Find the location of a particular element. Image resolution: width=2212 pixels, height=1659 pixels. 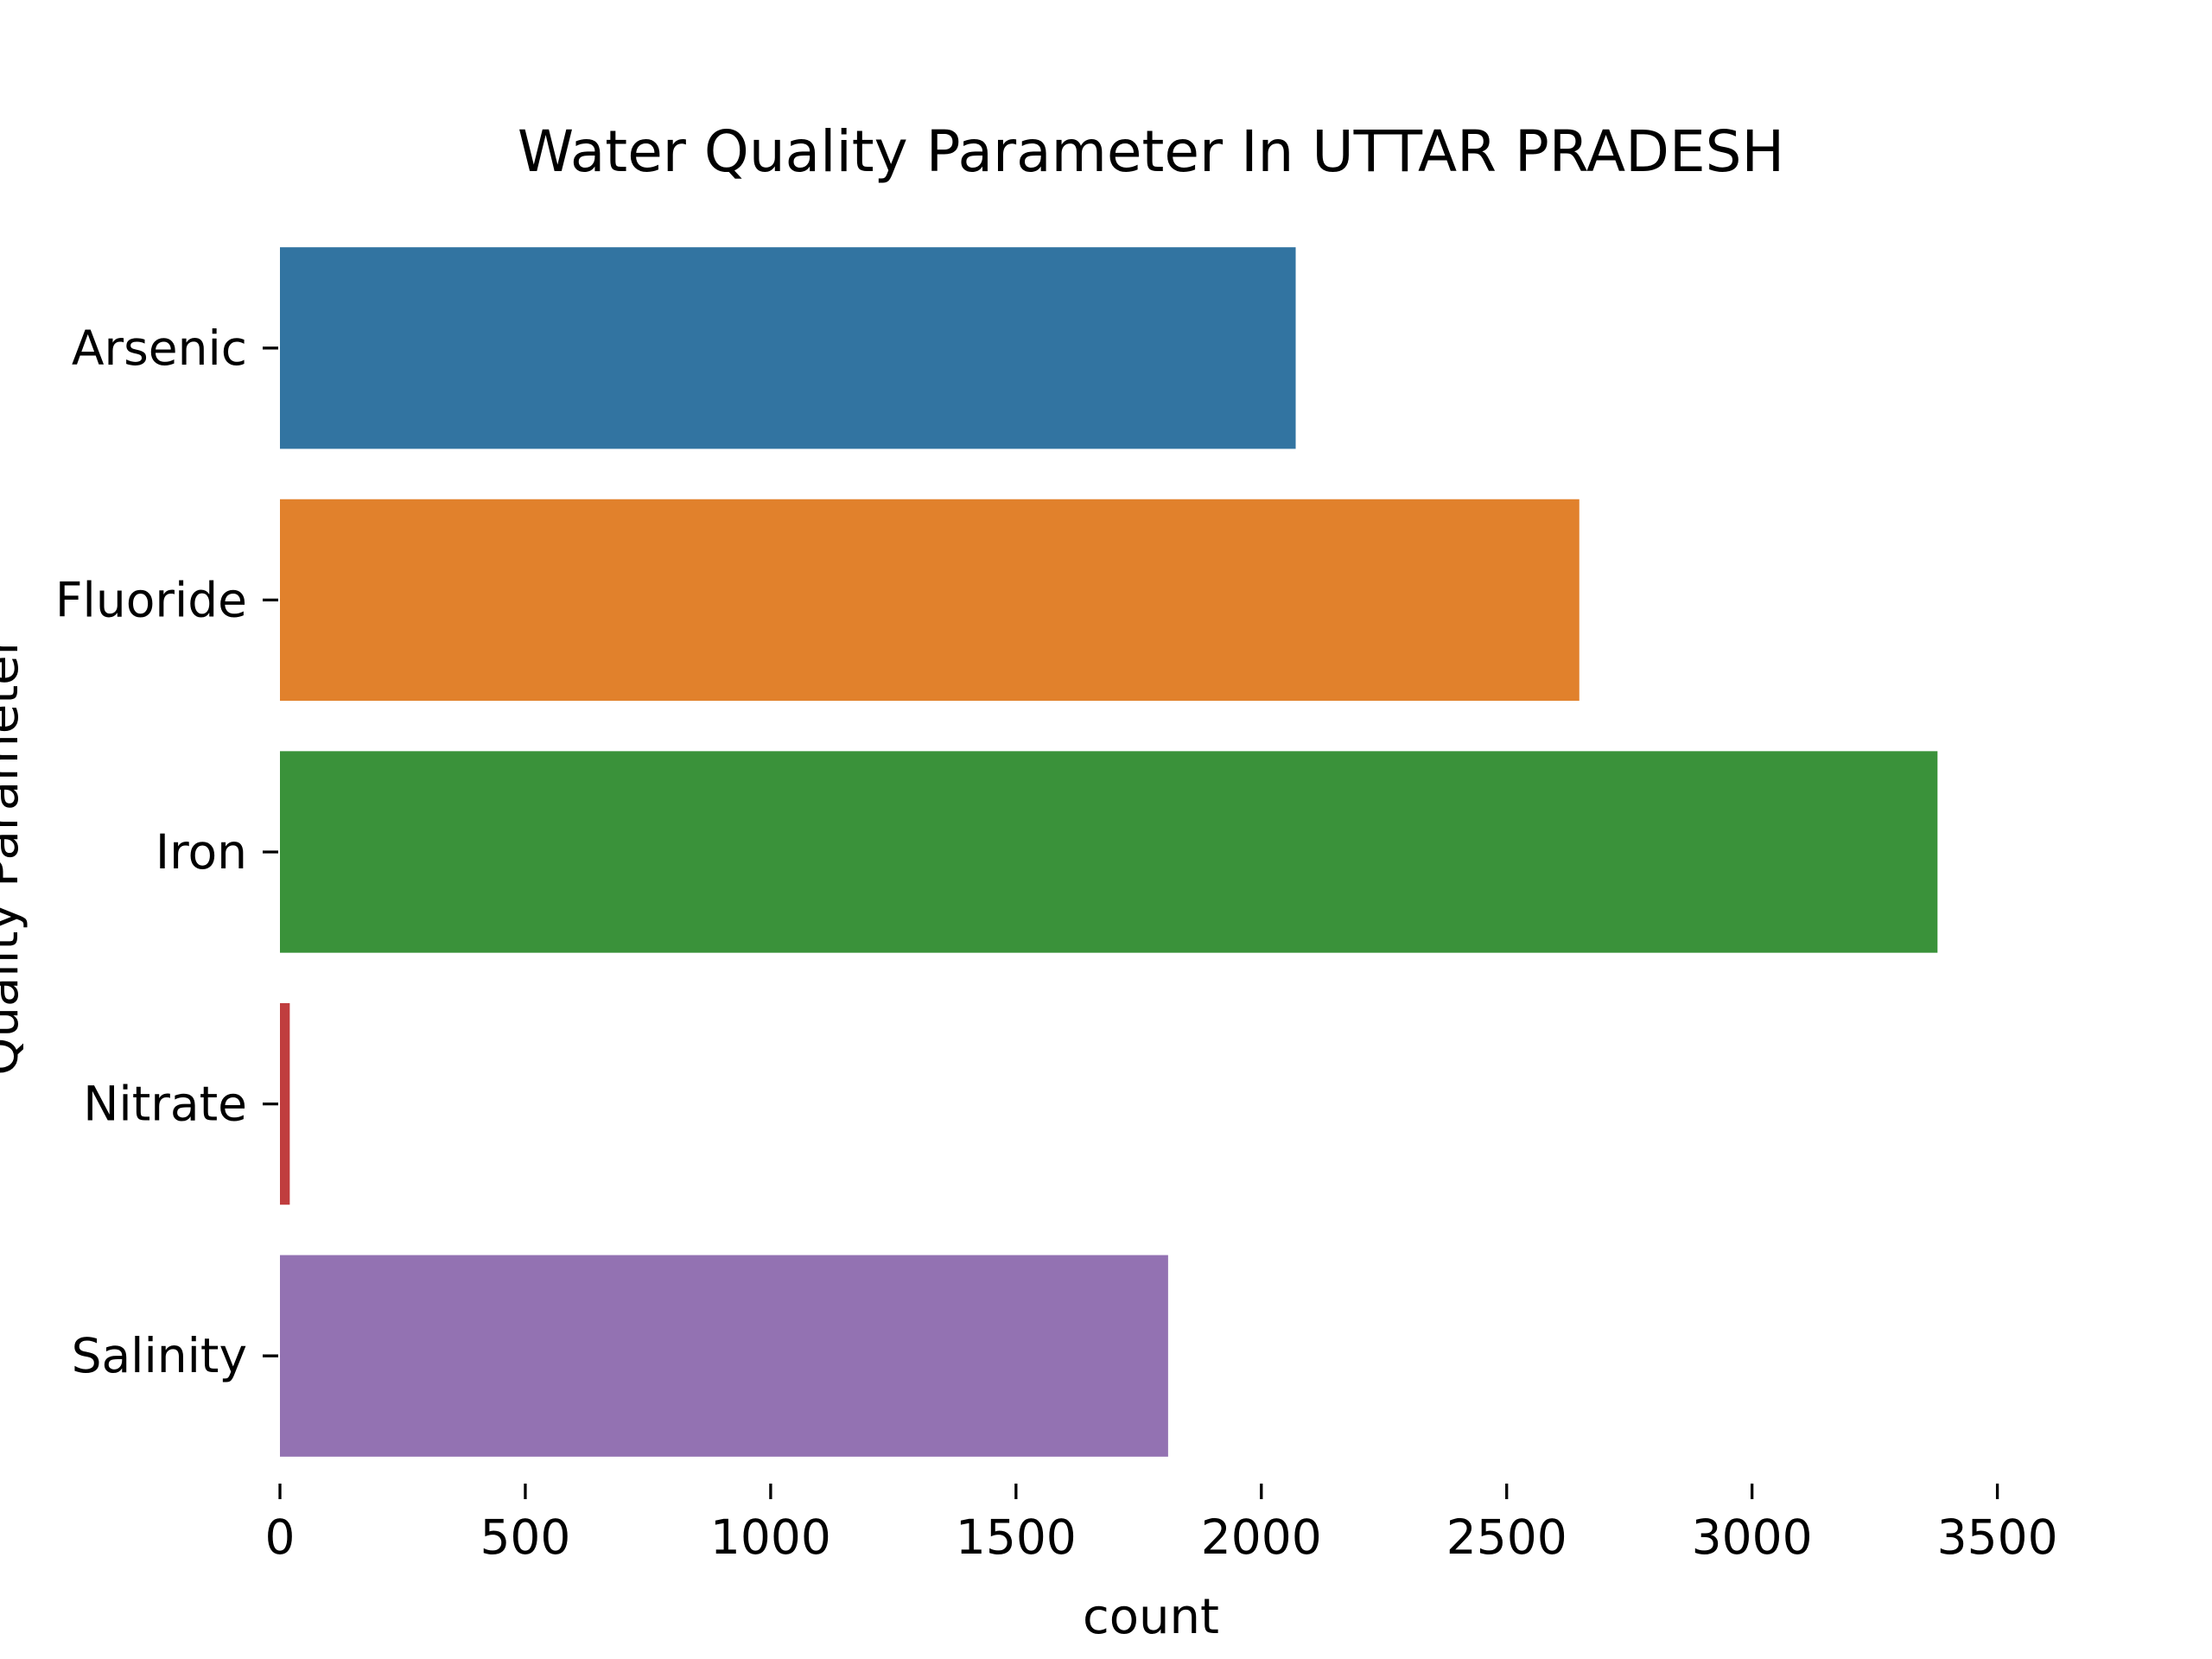

y-tick-label-fluoride: Fluoride is located at coordinates (151, 599).